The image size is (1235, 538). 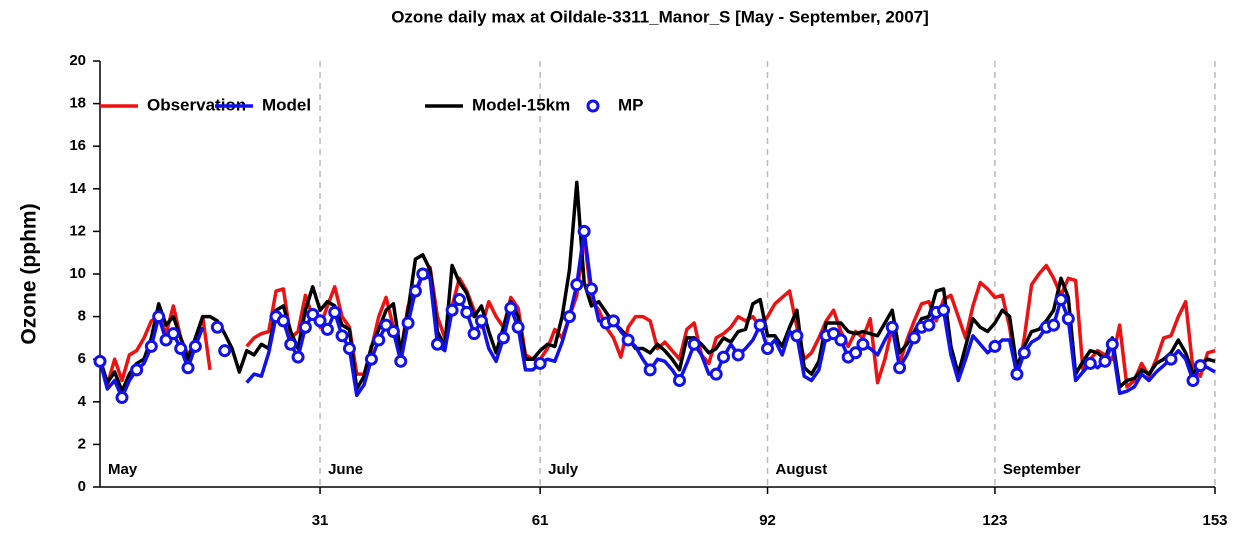 What do you see at coordinates (82, 401) in the screenshot?
I see `y-tick-label: 4` at bounding box center [82, 401].